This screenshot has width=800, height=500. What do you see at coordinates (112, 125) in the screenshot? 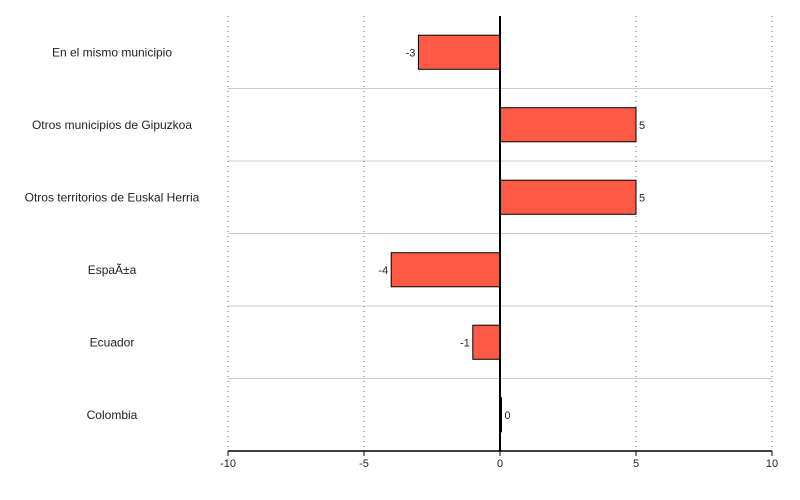
I see `category-label: Otros municipios de Gipuzkoa` at bounding box center [112, 125].